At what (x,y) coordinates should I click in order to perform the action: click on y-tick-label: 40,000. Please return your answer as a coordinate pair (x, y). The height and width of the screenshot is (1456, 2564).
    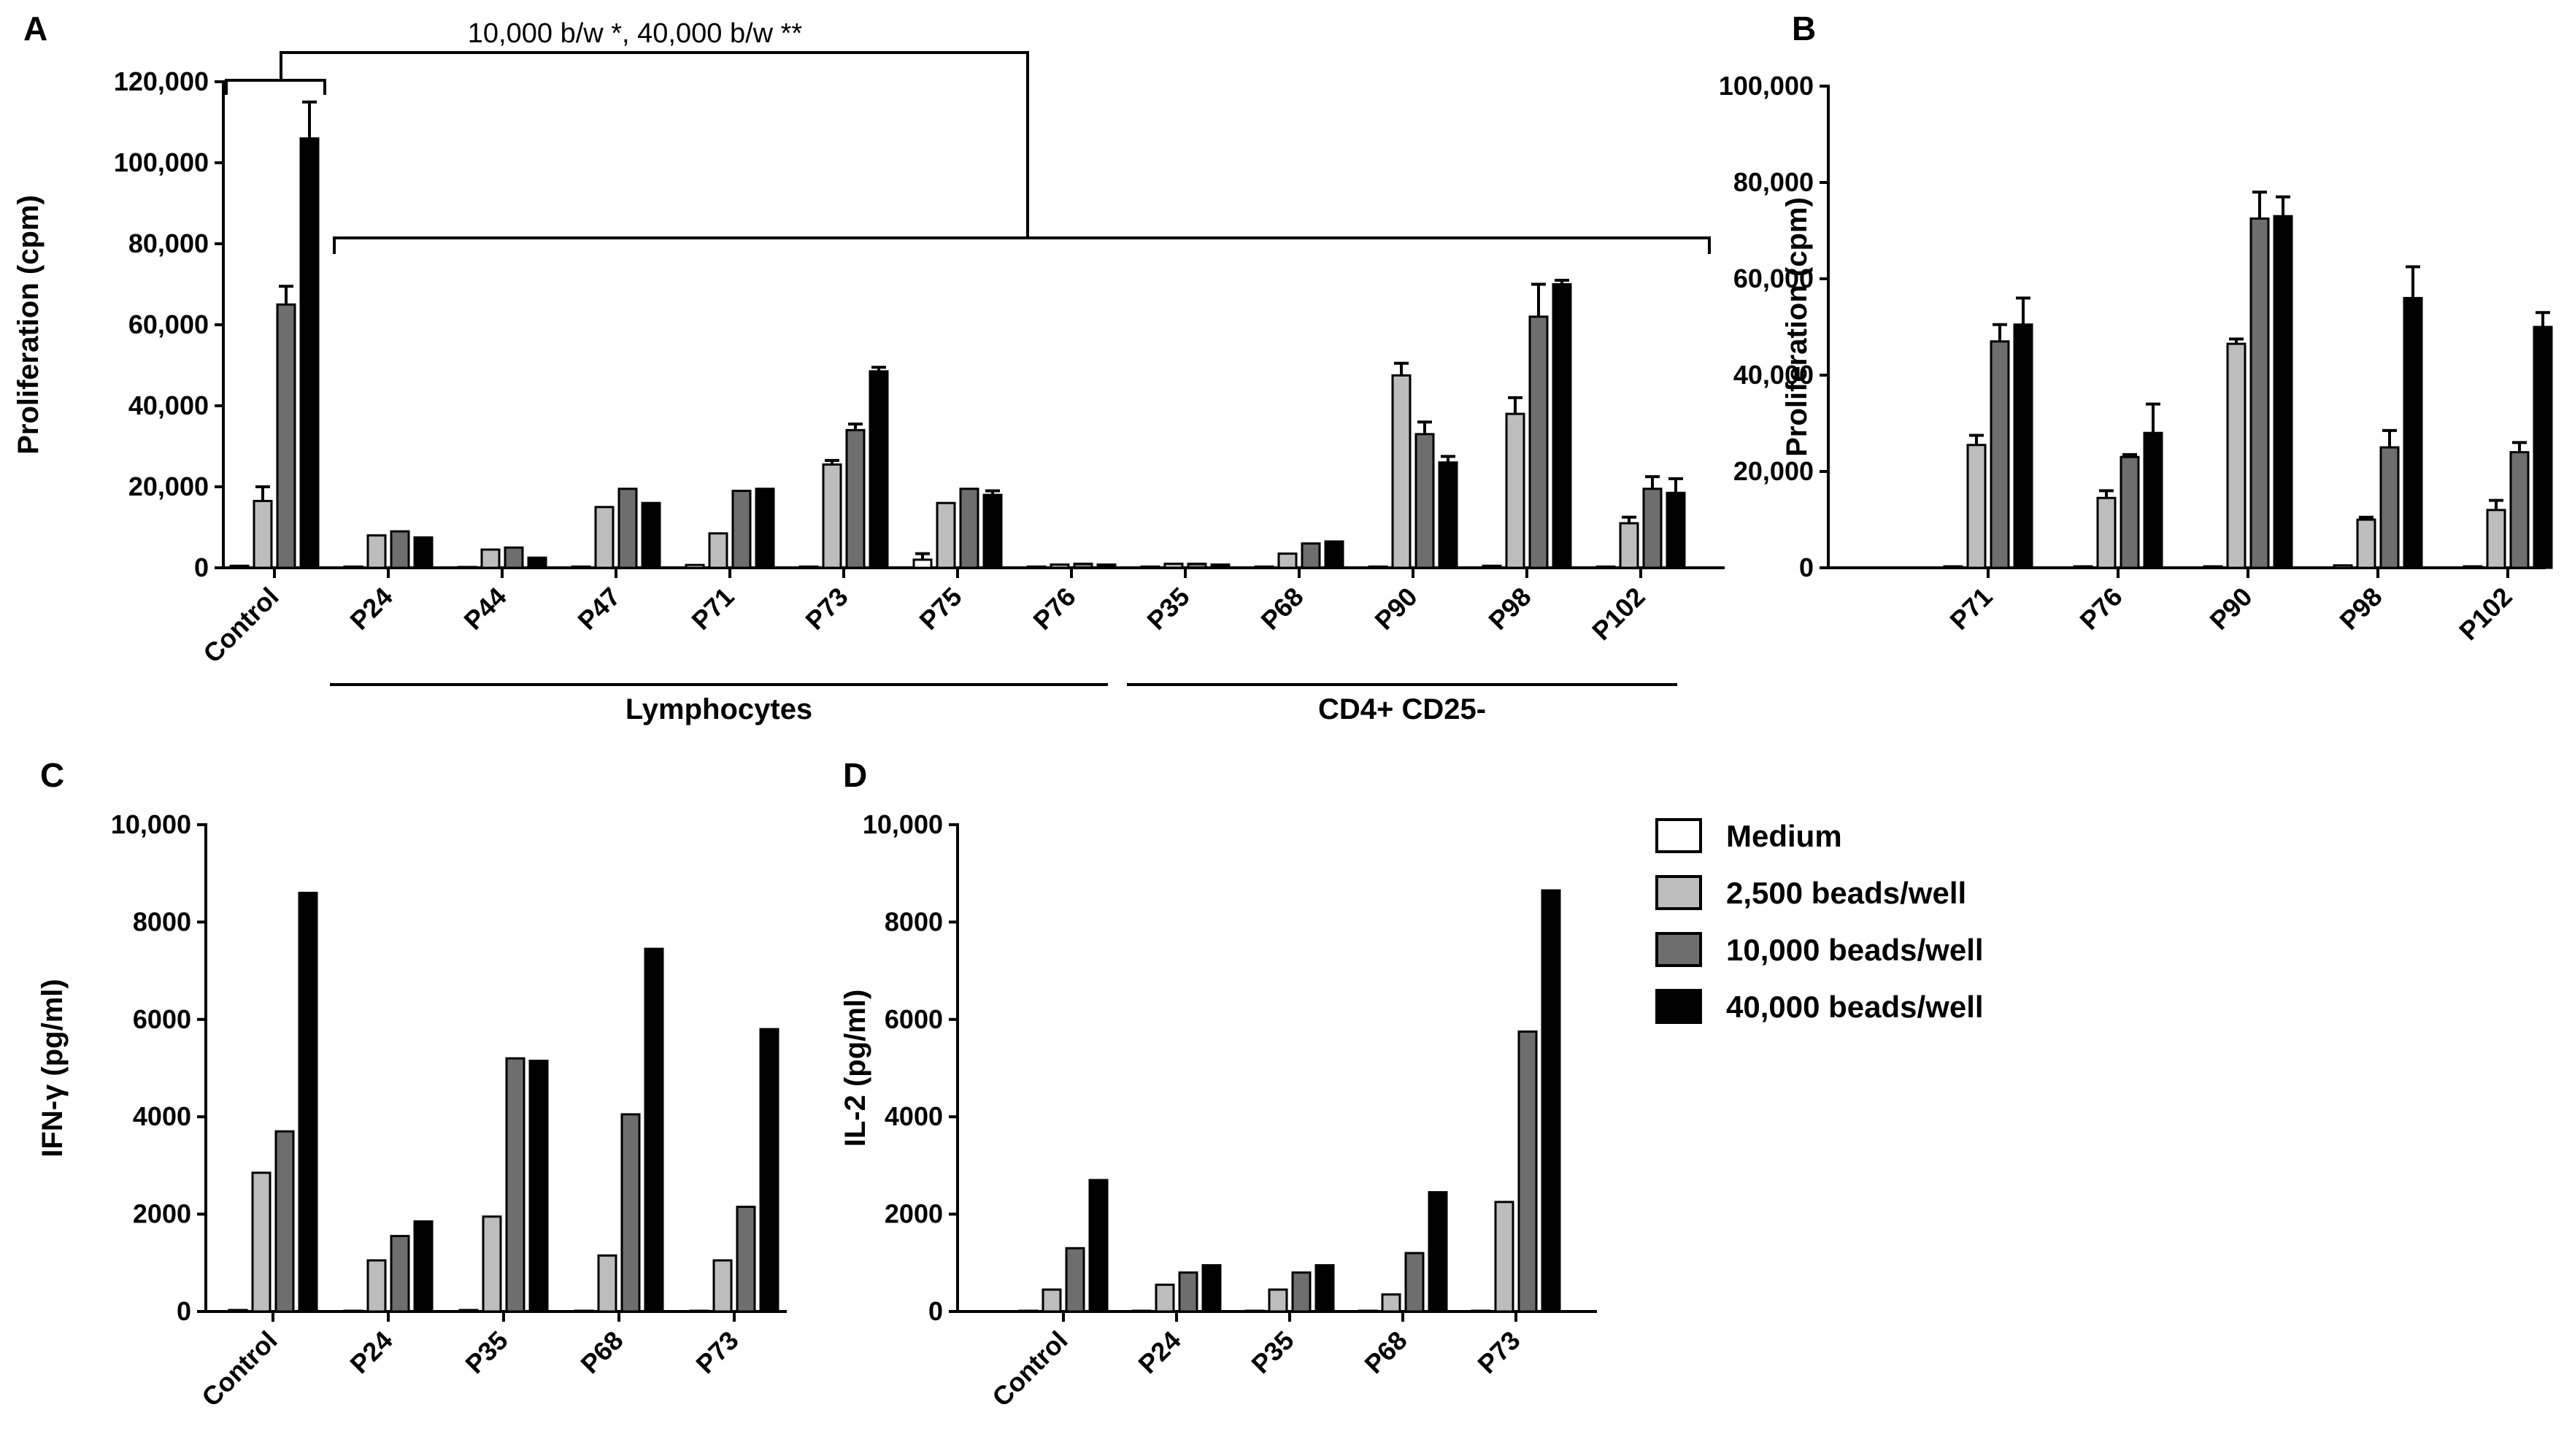
    Looking at the image, I should click on (168, 405).